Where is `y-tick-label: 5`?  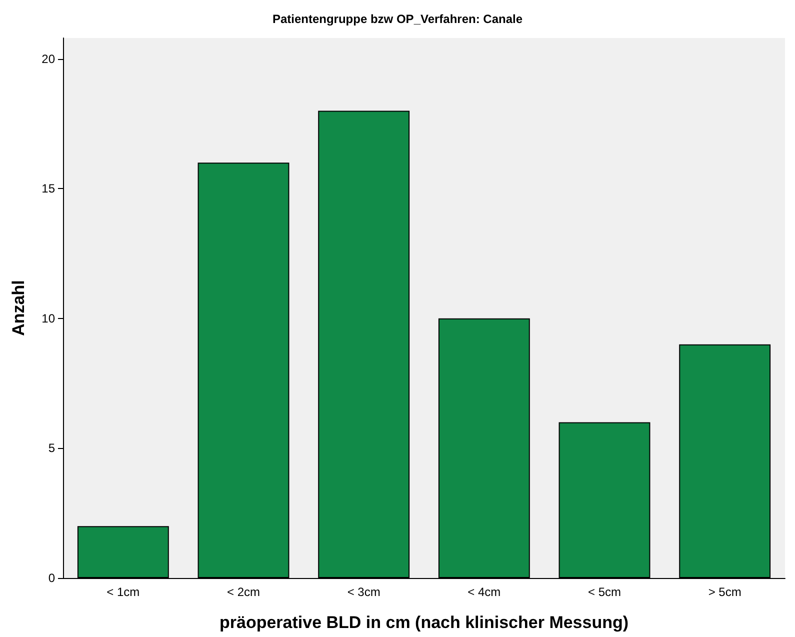 y-tick-label: 5 is located at coordinates (52, 448).